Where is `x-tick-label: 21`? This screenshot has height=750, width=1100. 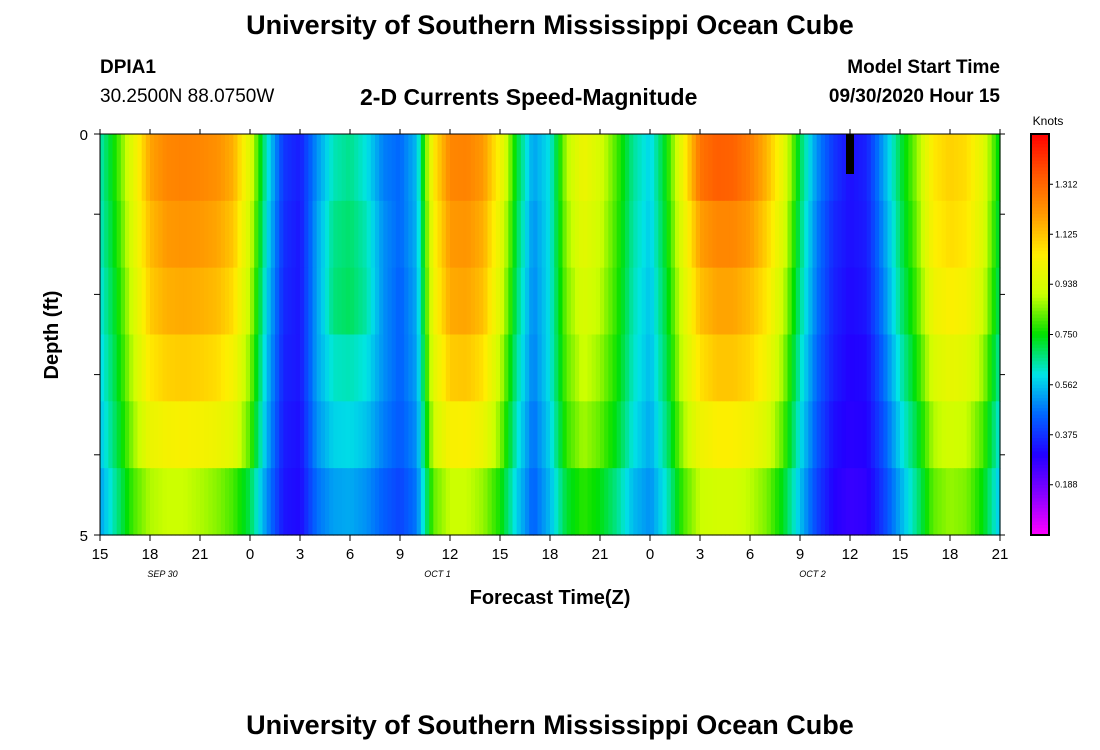 x-tick-label: 21 is located at coordinates (600, 554).